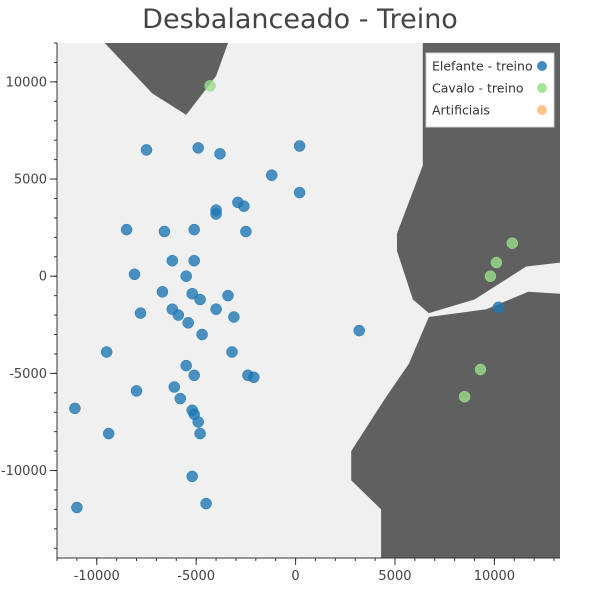  What do you see at coordinates (482, 66) in the screenshot?
I see `legend-label: Elefante - treino` at bounding box center [482, 66].